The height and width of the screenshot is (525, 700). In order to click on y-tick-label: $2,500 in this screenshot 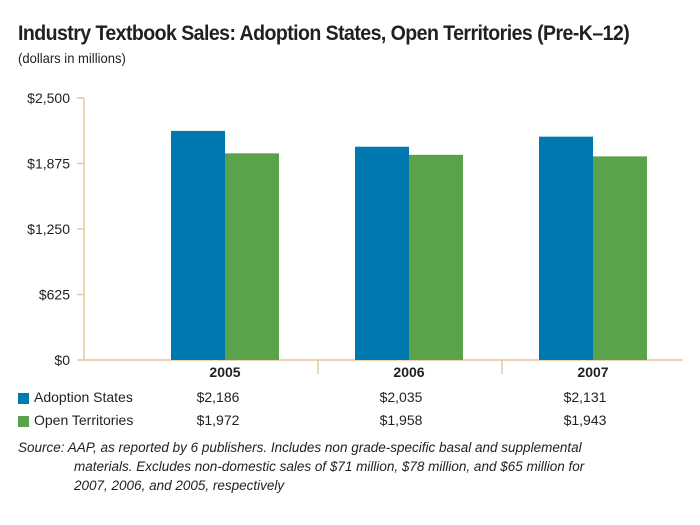, I will do `click(48, 98)`.